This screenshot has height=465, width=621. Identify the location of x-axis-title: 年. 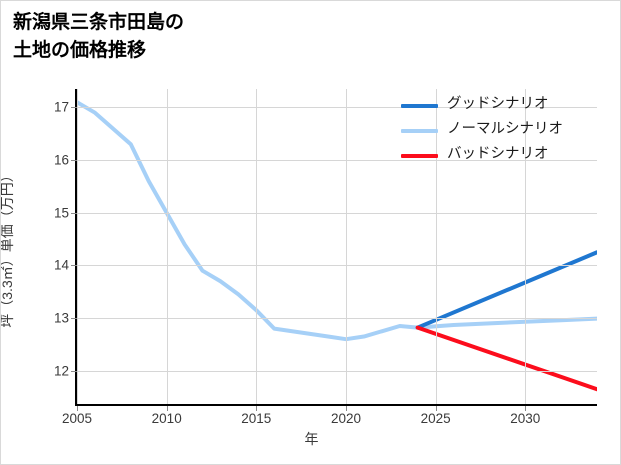
(311, 439).